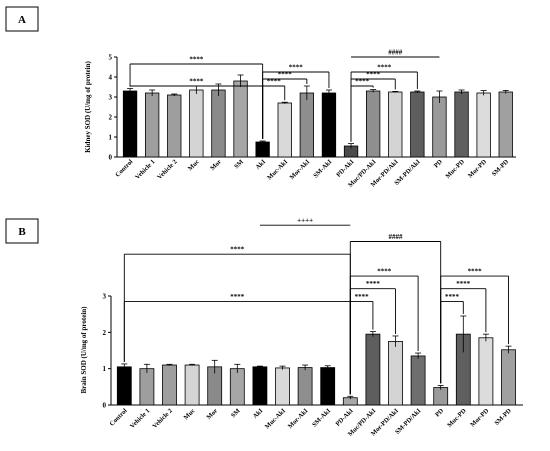 Image resolution: width=550 pixels, height=451 pixels. I want to click on panel-label: A, so click(22, 20).